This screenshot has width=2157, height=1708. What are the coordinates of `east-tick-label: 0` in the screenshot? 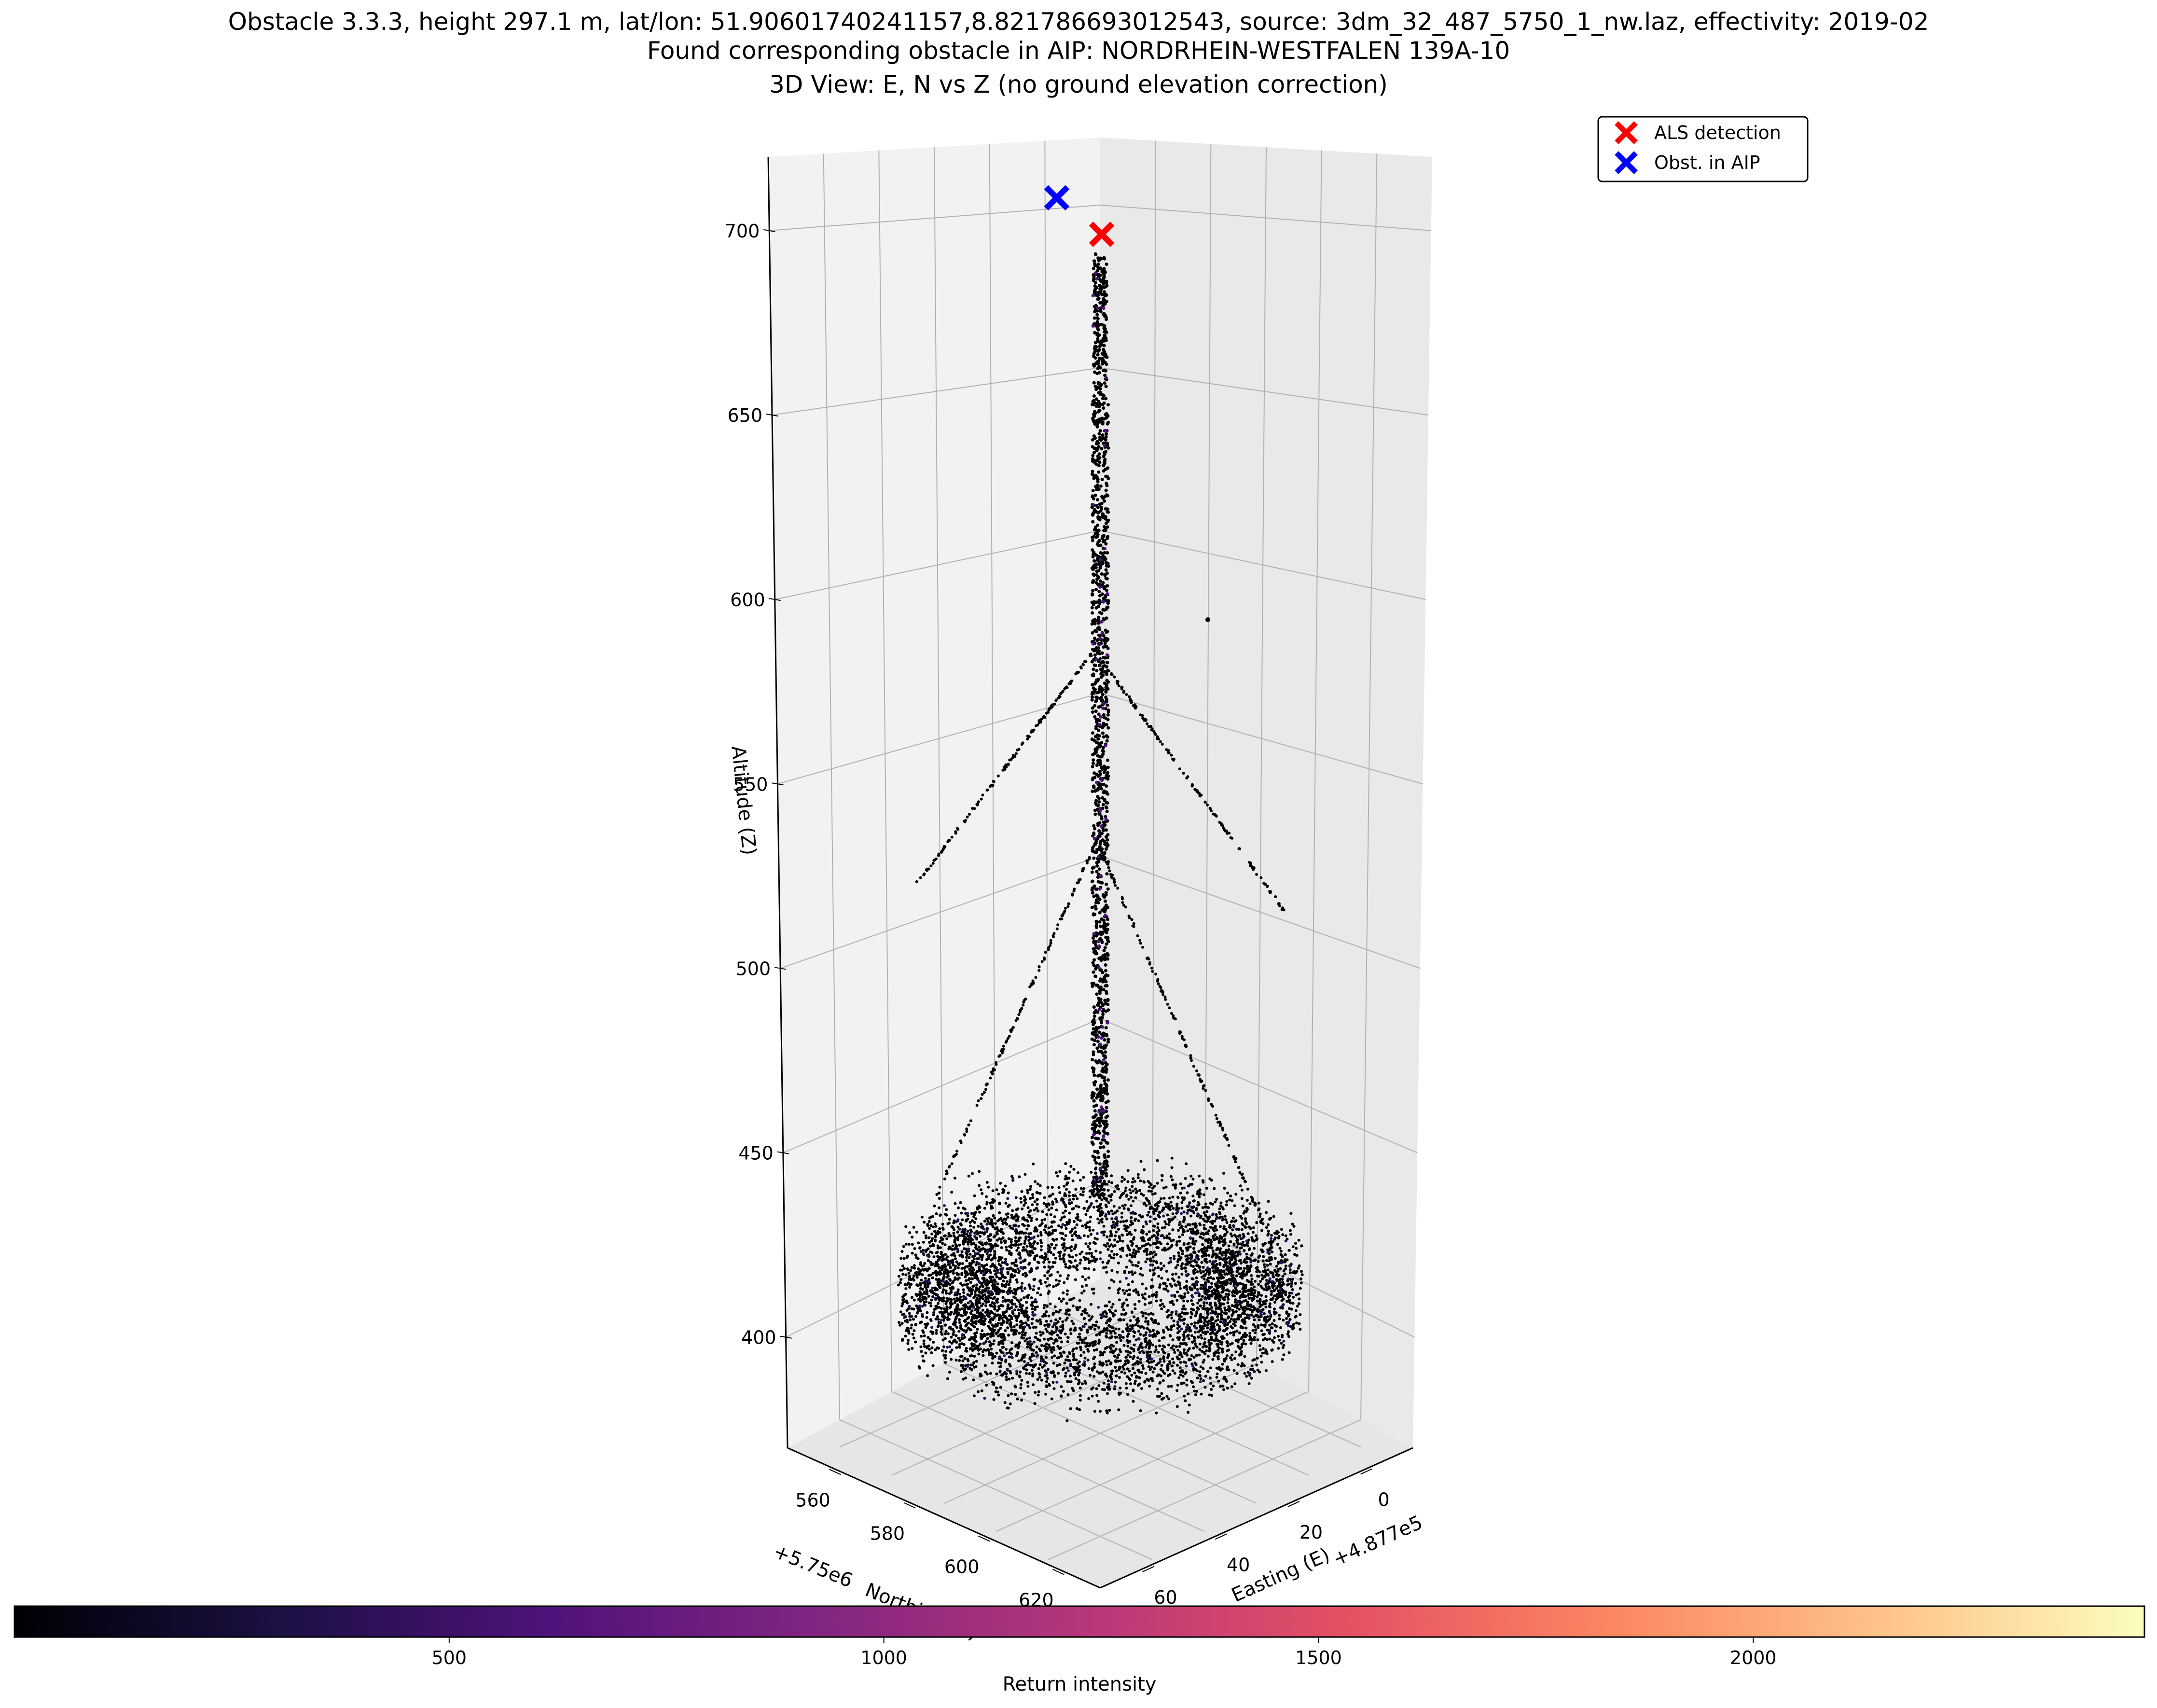 It's located at (1383, 1499).